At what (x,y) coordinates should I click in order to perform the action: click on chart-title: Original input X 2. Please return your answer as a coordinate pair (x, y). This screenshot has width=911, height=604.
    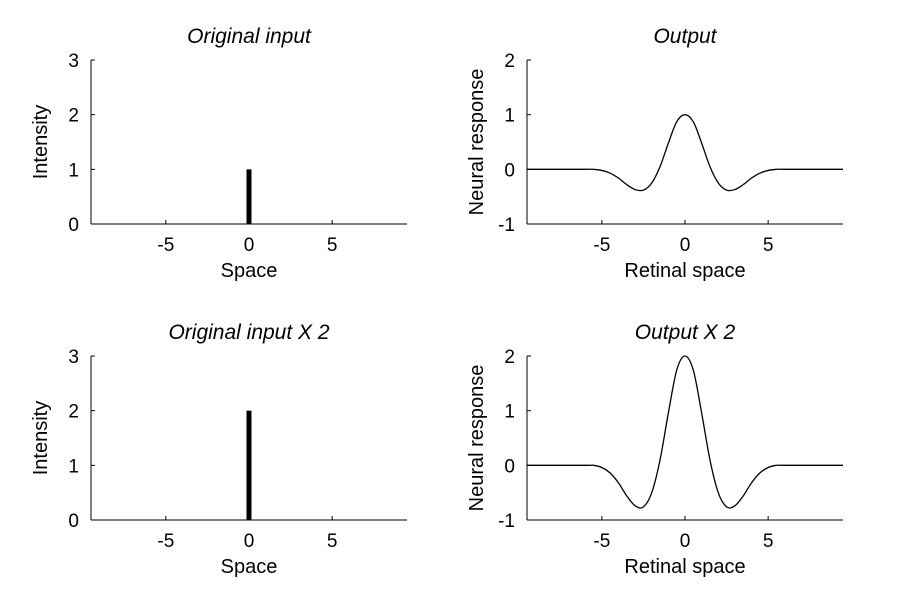
    Looking at the image, I should click on (248, 332).